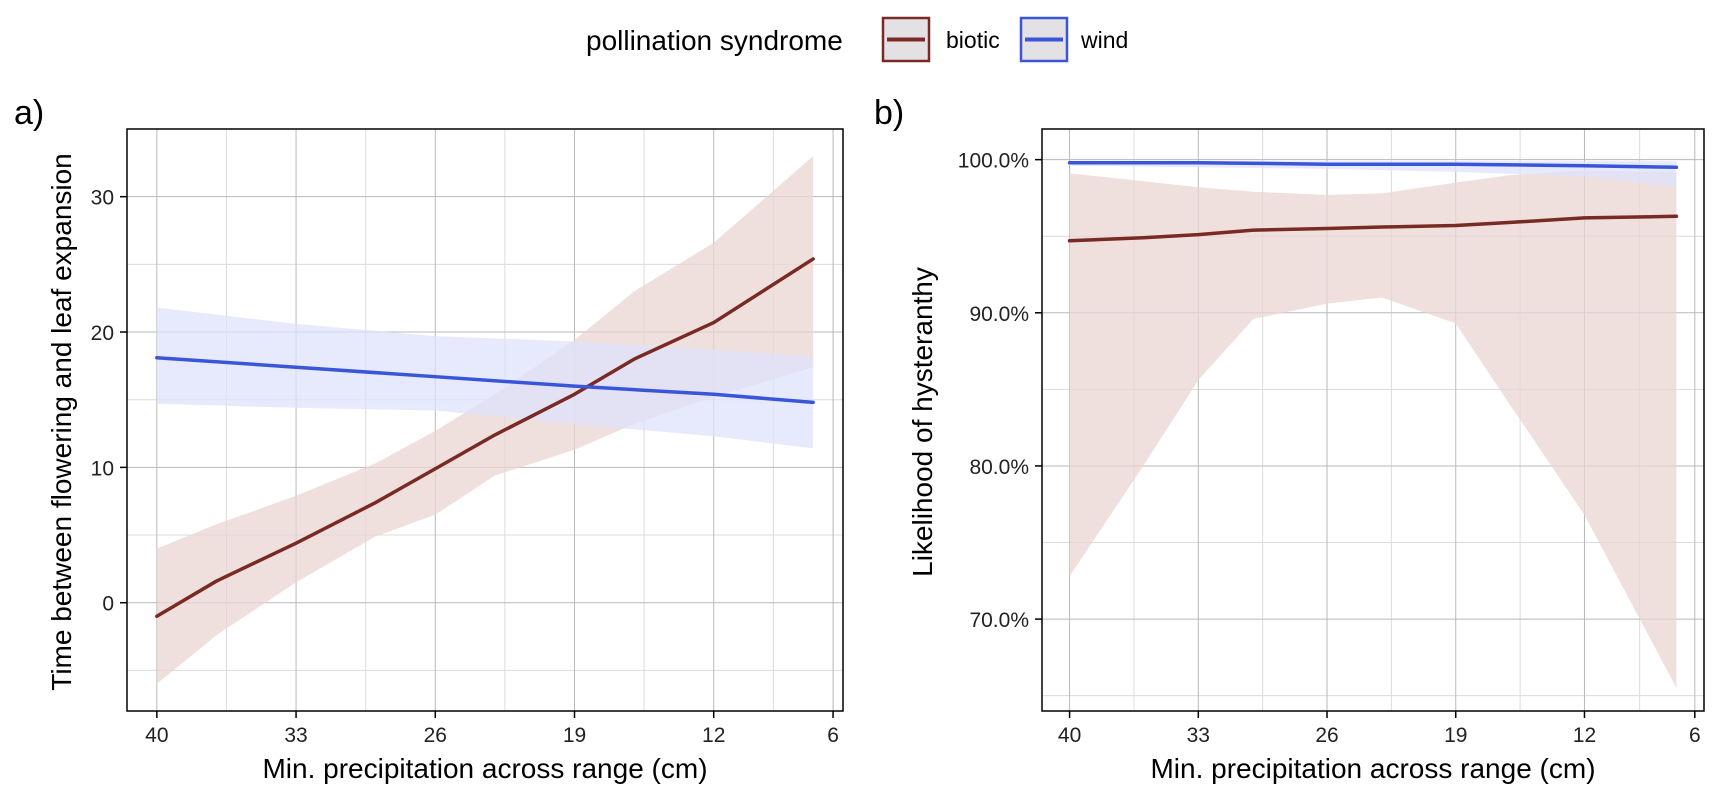 The height and width of the screenshot is (805, 1720). What do you see at coordinates (833, 735) in the screenshot?
I see `panel-a-x-tick-label: 6` at bounding box center [833, 735].